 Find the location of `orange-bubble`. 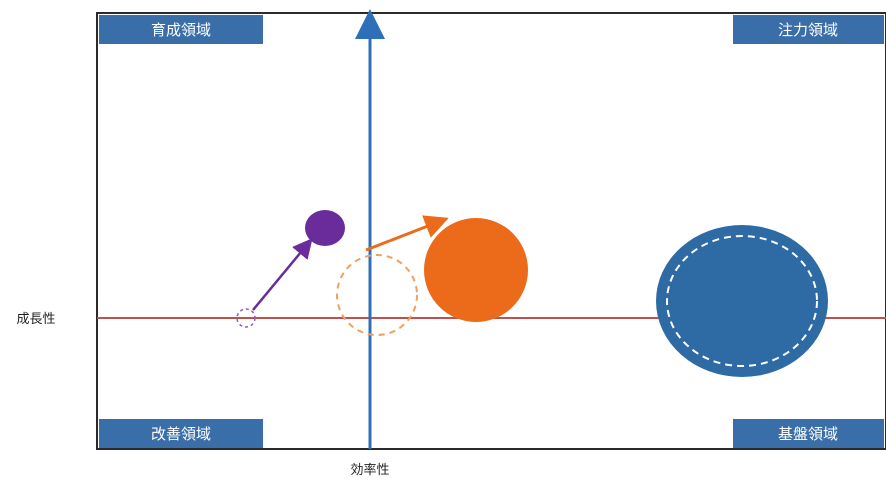

orange-bubble is located at coordinates (476, 270).